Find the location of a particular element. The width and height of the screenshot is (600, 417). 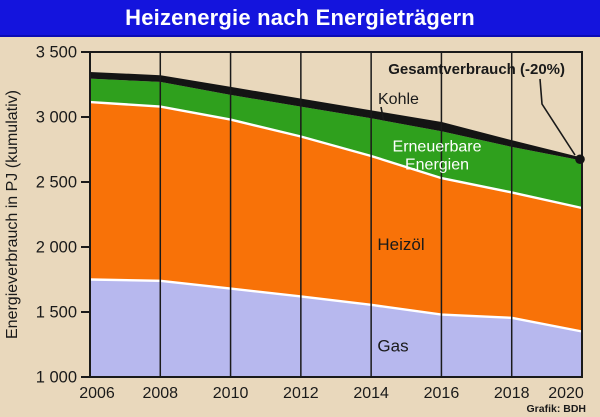

erneuerbare-label-line2: Energien is located at coordinates (437, 165).